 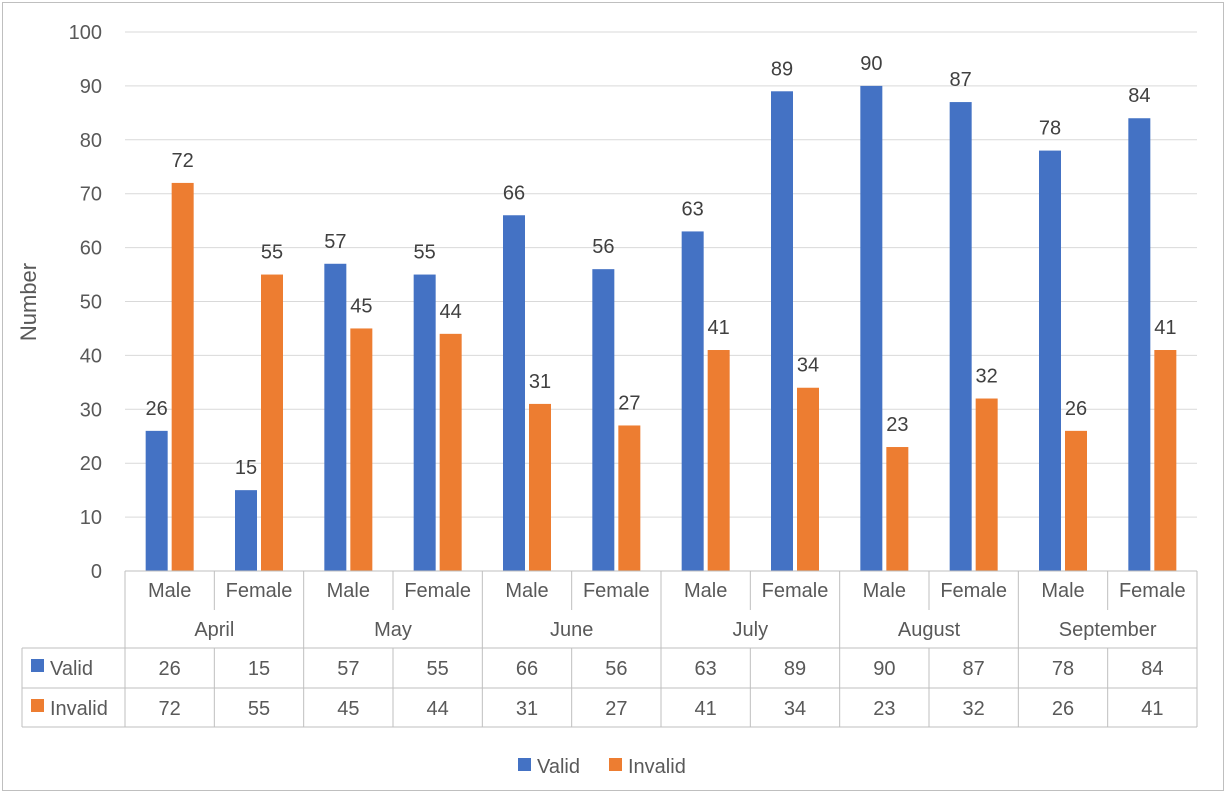 I want to click on y-tick-label: 40, so click(x=91, y=356).